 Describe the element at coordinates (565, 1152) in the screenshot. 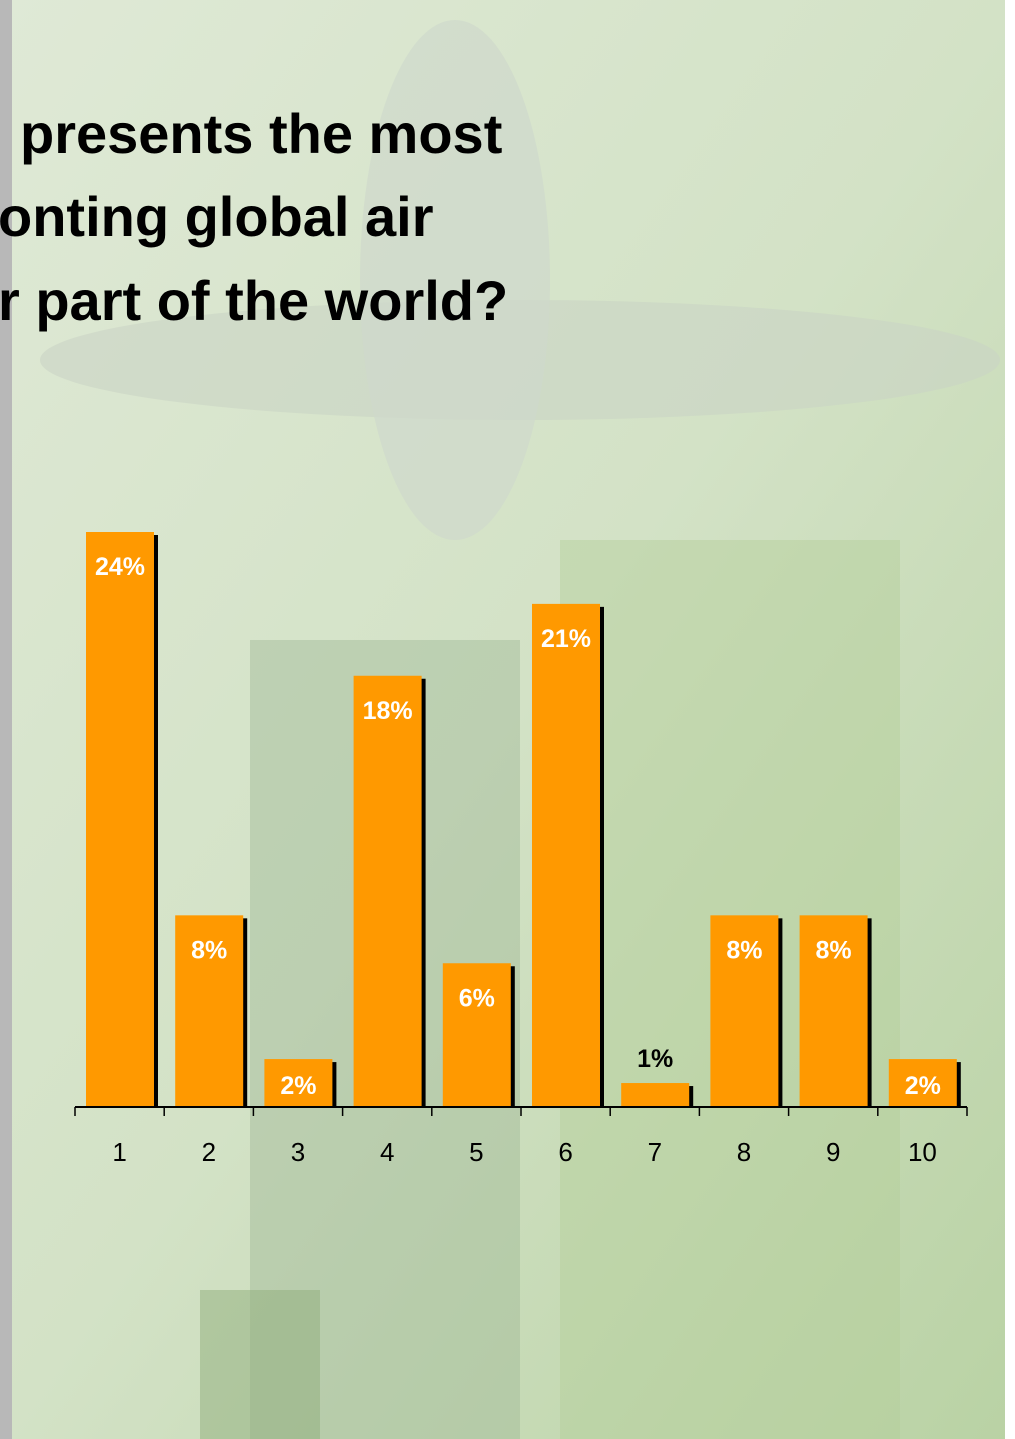

I see `x-tick-label: 6` at that location.